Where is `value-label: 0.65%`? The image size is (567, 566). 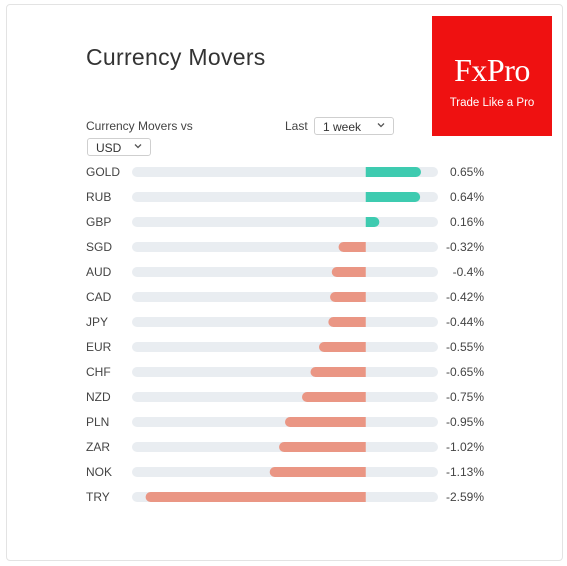 value-label: 0.65% is located at coordinates (467, 172).